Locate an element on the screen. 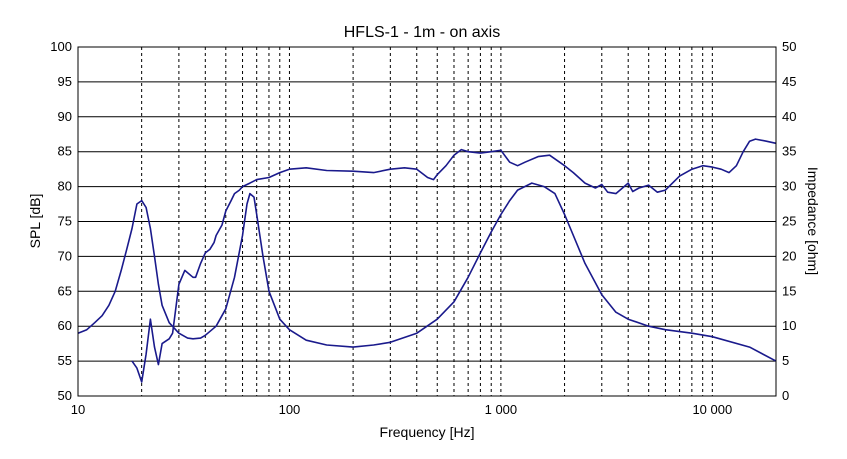 This screenshot has width=847, height=459. y-tick-label: 90 is located at coordinates (65, 116).